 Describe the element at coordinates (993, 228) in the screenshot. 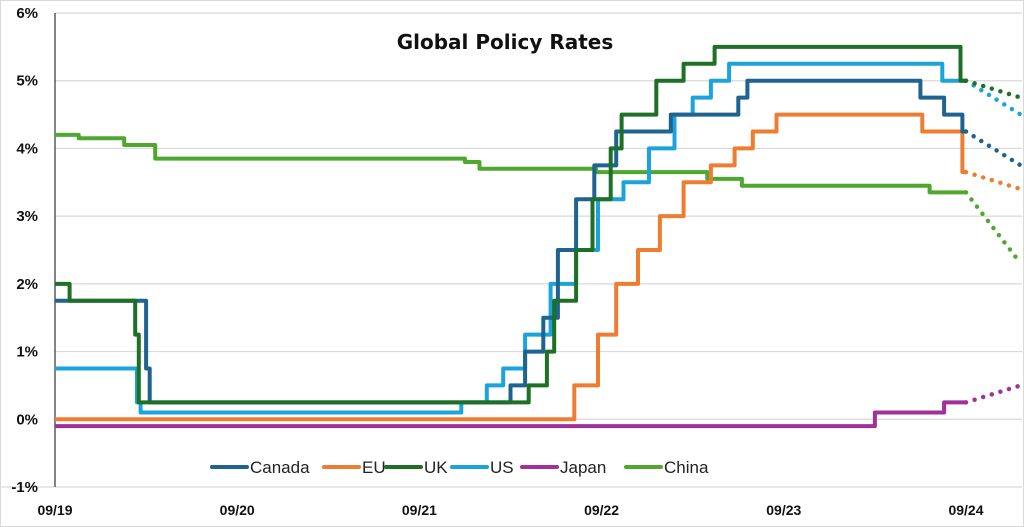

I see `projection-line-china` at that location.